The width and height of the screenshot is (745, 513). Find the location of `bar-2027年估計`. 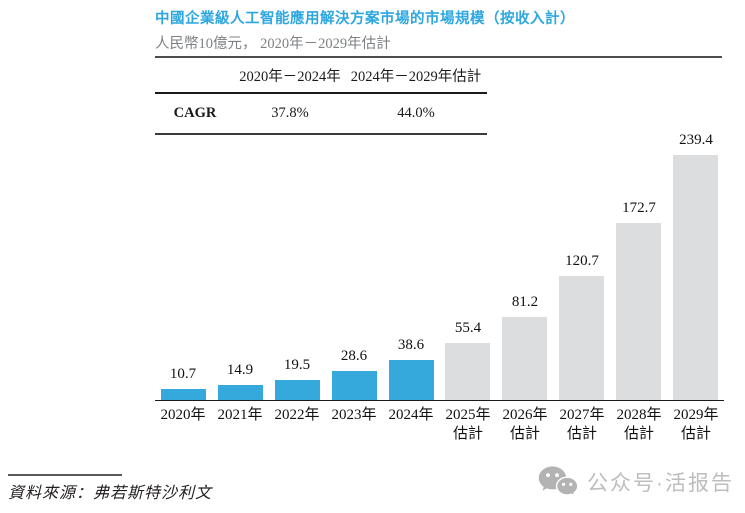

bar-2027年估計 is located at coordinates (581, 338).